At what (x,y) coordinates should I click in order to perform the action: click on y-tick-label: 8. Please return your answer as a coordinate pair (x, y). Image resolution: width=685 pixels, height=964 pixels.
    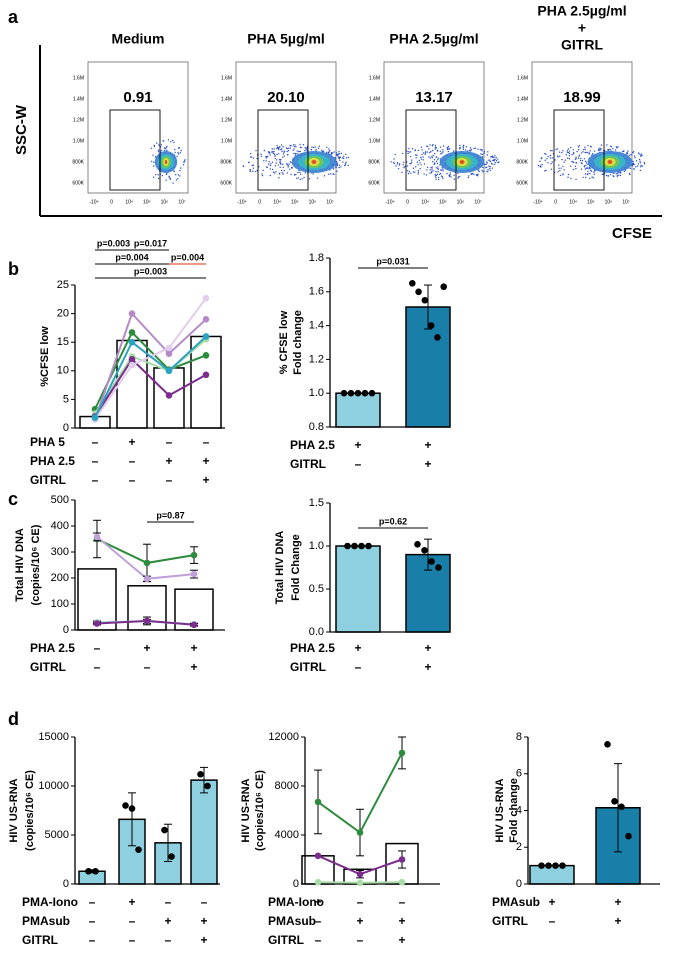
    Looking at the image, I should click on (519, 737).